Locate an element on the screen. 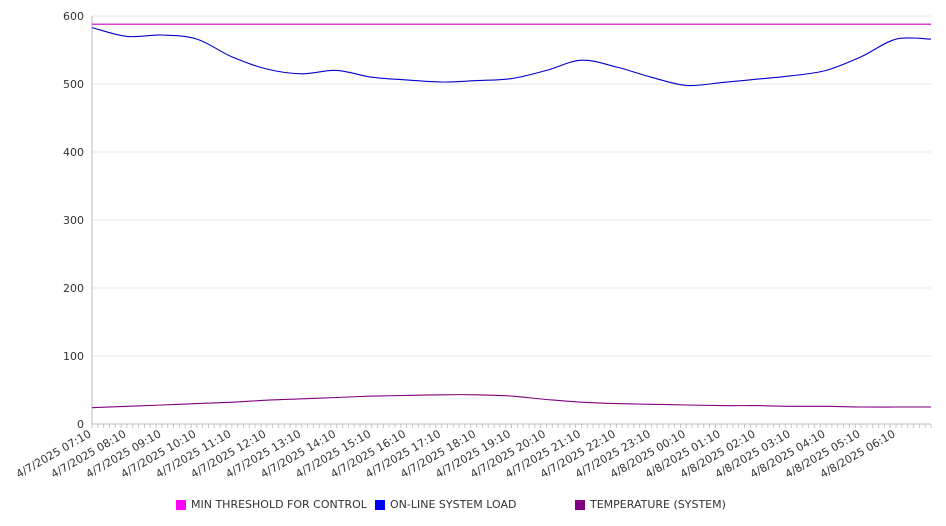 The width and height of the screenshot is (946, 526). legend-item-min-threshold: MIN THRESHOLD FOR CONTROL is located at coordinates (271, 504).